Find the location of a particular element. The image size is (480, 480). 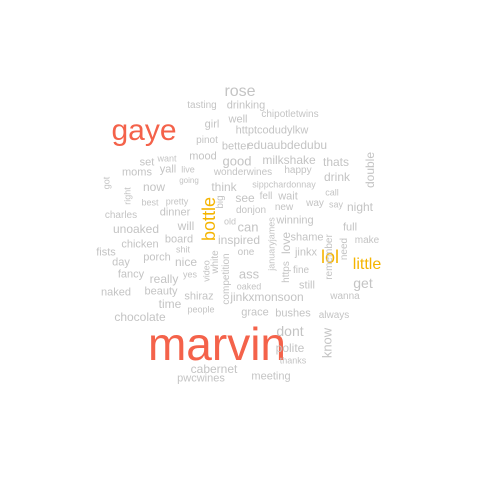

word-make: make is located at coordinates (367, 240).